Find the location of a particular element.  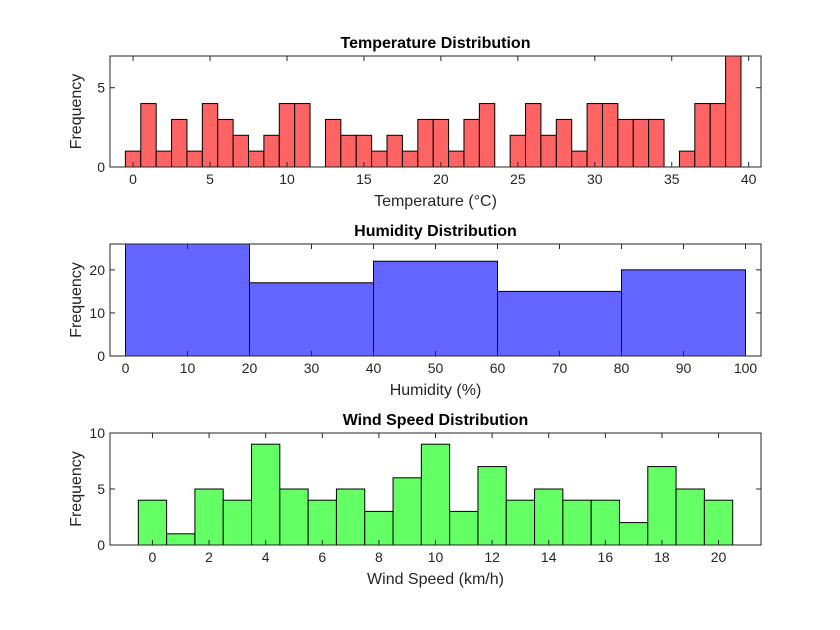

wind-speed-y-tick-label: 10 is located at coordinates (97, 433).